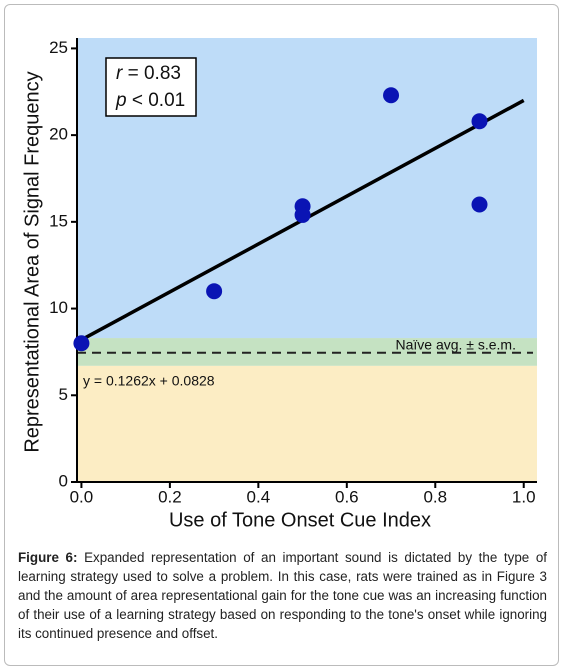  I want to click on stats-box, so click(151, 87).